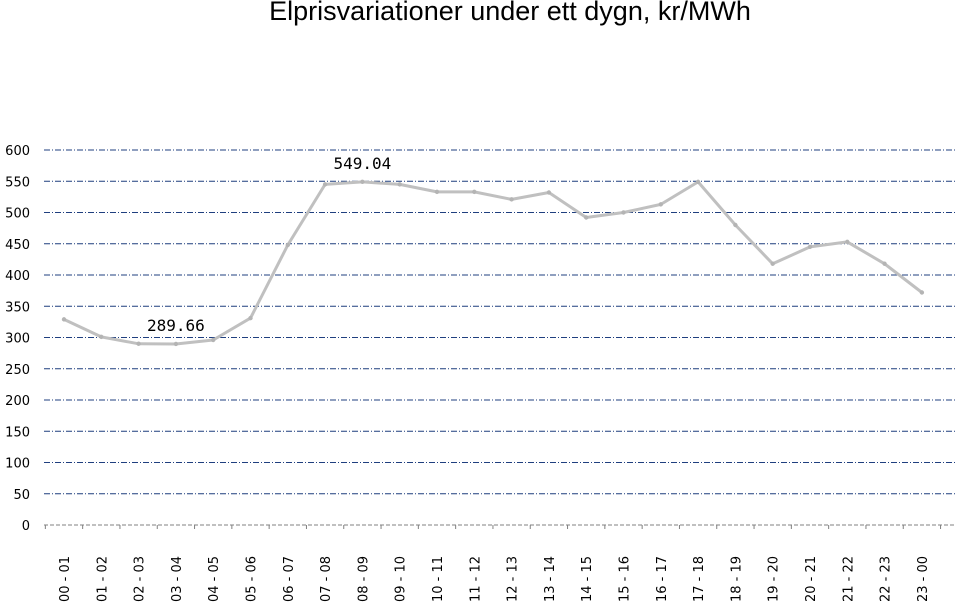  What do you see at coordinates (550, 579) in the screenshot?
I see `x-tick-label: 13 - 14` at bounding box center [550, 579].